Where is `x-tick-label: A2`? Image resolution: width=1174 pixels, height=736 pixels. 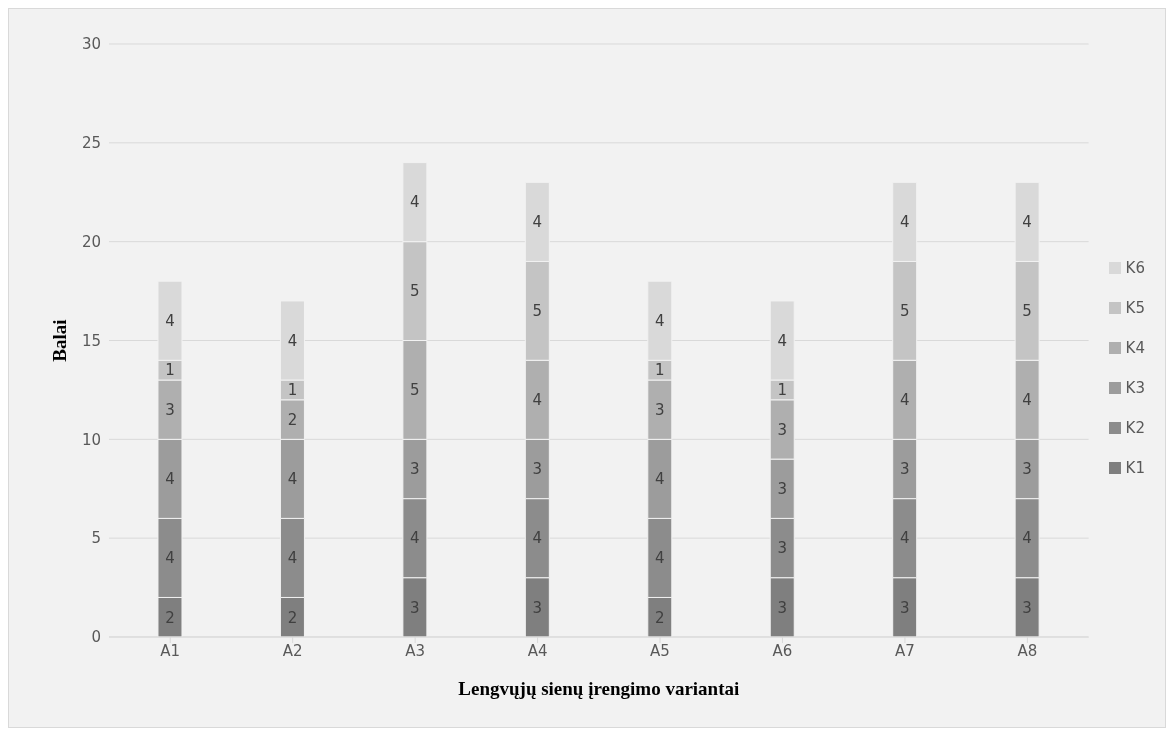 x-tick-label: A2 is located at coordinates (292, 650).